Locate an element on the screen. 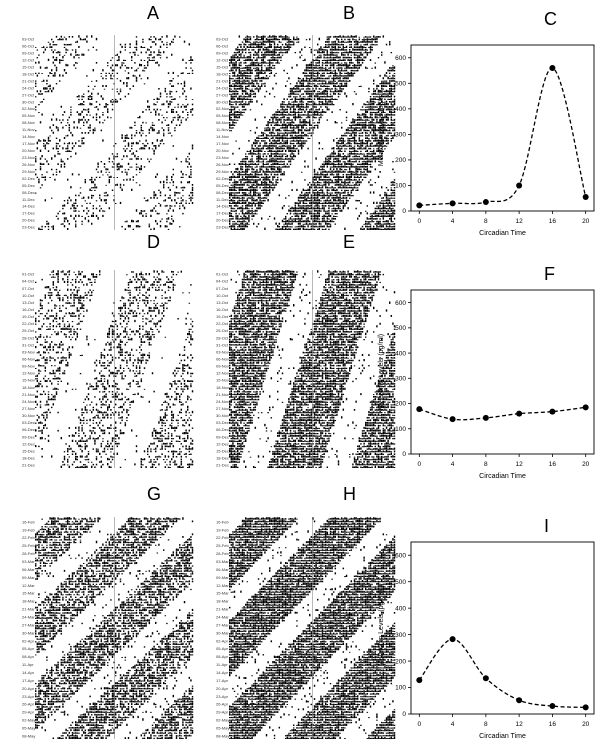 The width and height of the screenshot is (600, 753). panel-letter-f: F is located at coordinates (549, 274).